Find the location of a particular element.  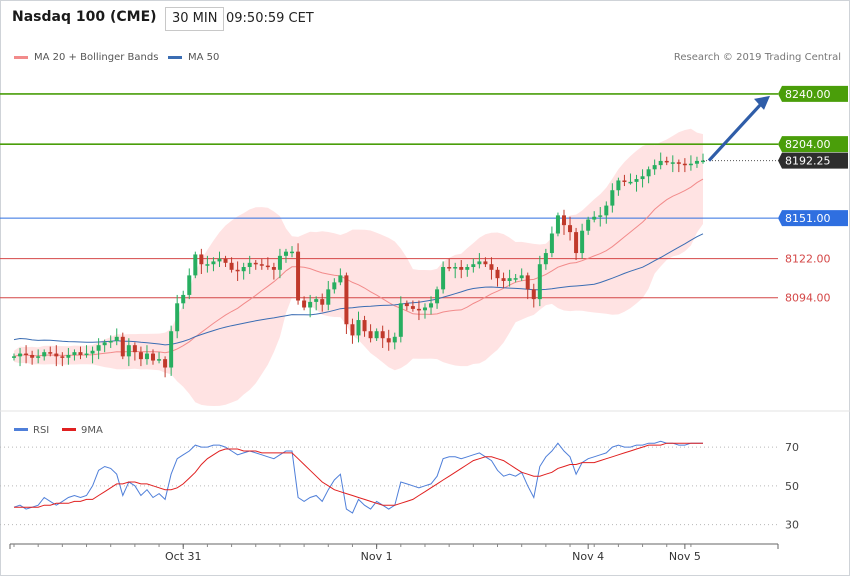

x-tick-label: Nov 4 is located at coordinates (588, 556).